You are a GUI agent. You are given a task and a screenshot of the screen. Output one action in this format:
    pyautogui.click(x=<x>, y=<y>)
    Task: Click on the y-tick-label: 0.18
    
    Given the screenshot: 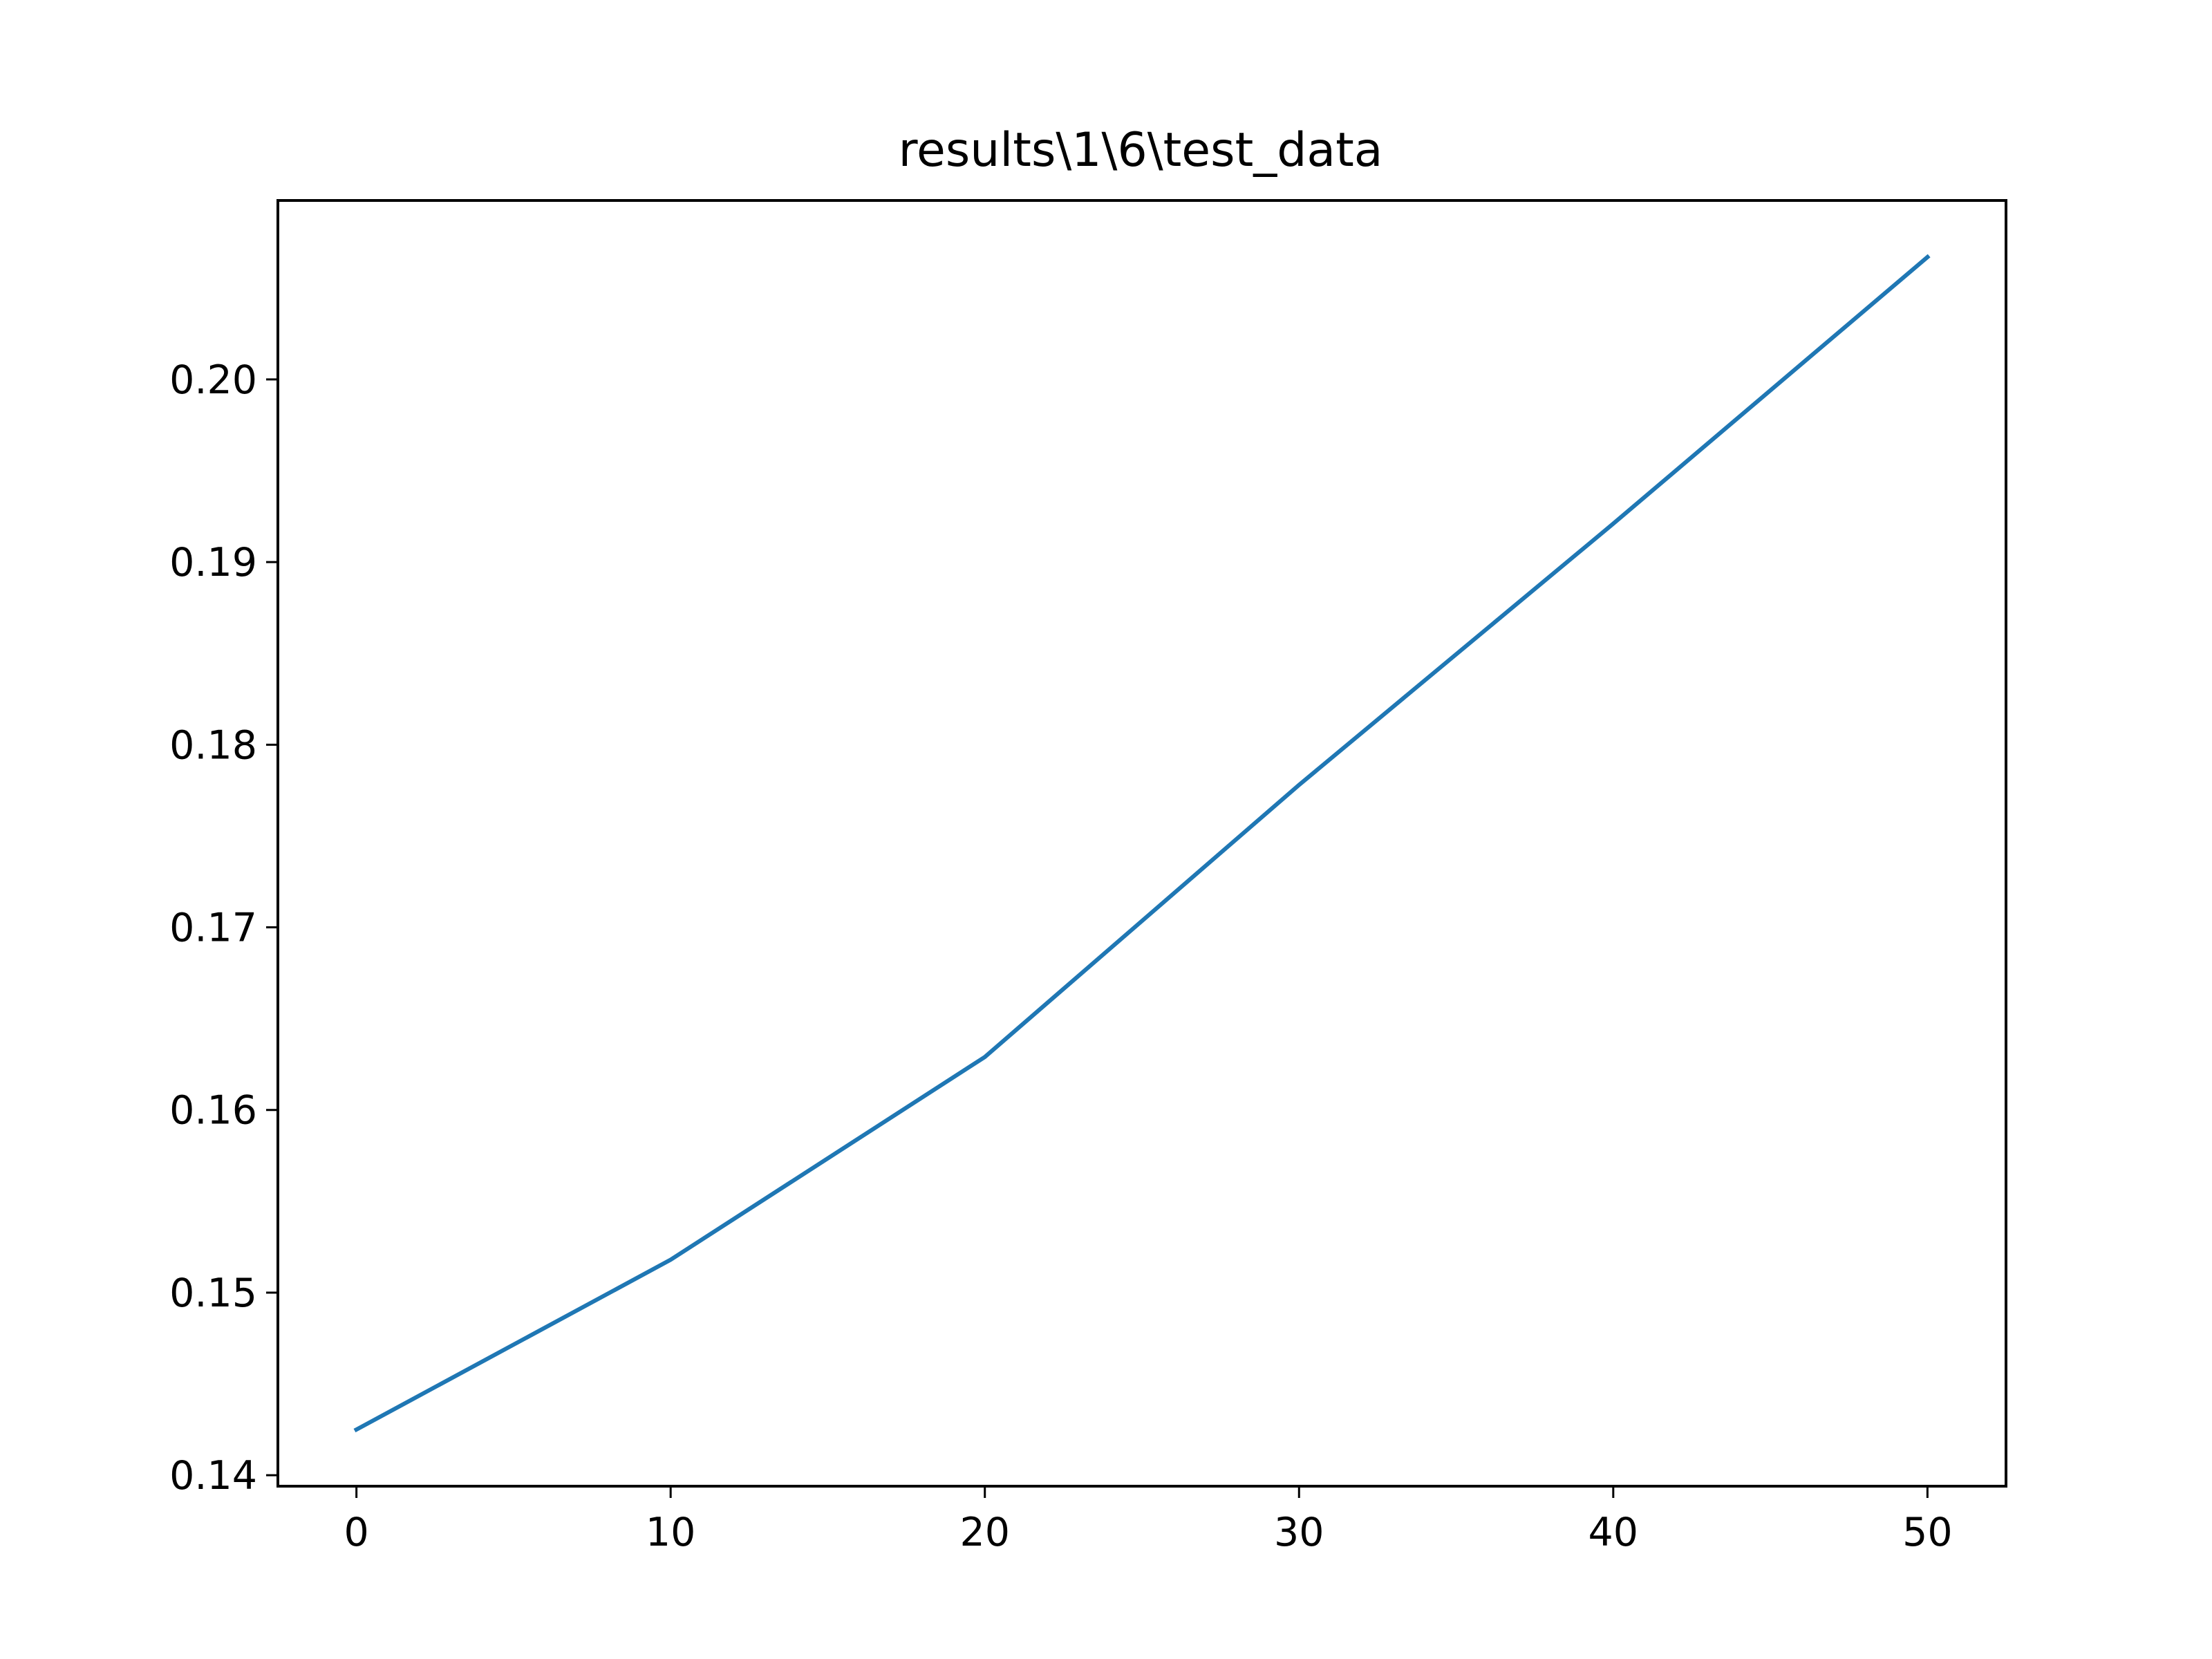 What is the action you would take?
    pyautogui.click(x=213, y=745)
    